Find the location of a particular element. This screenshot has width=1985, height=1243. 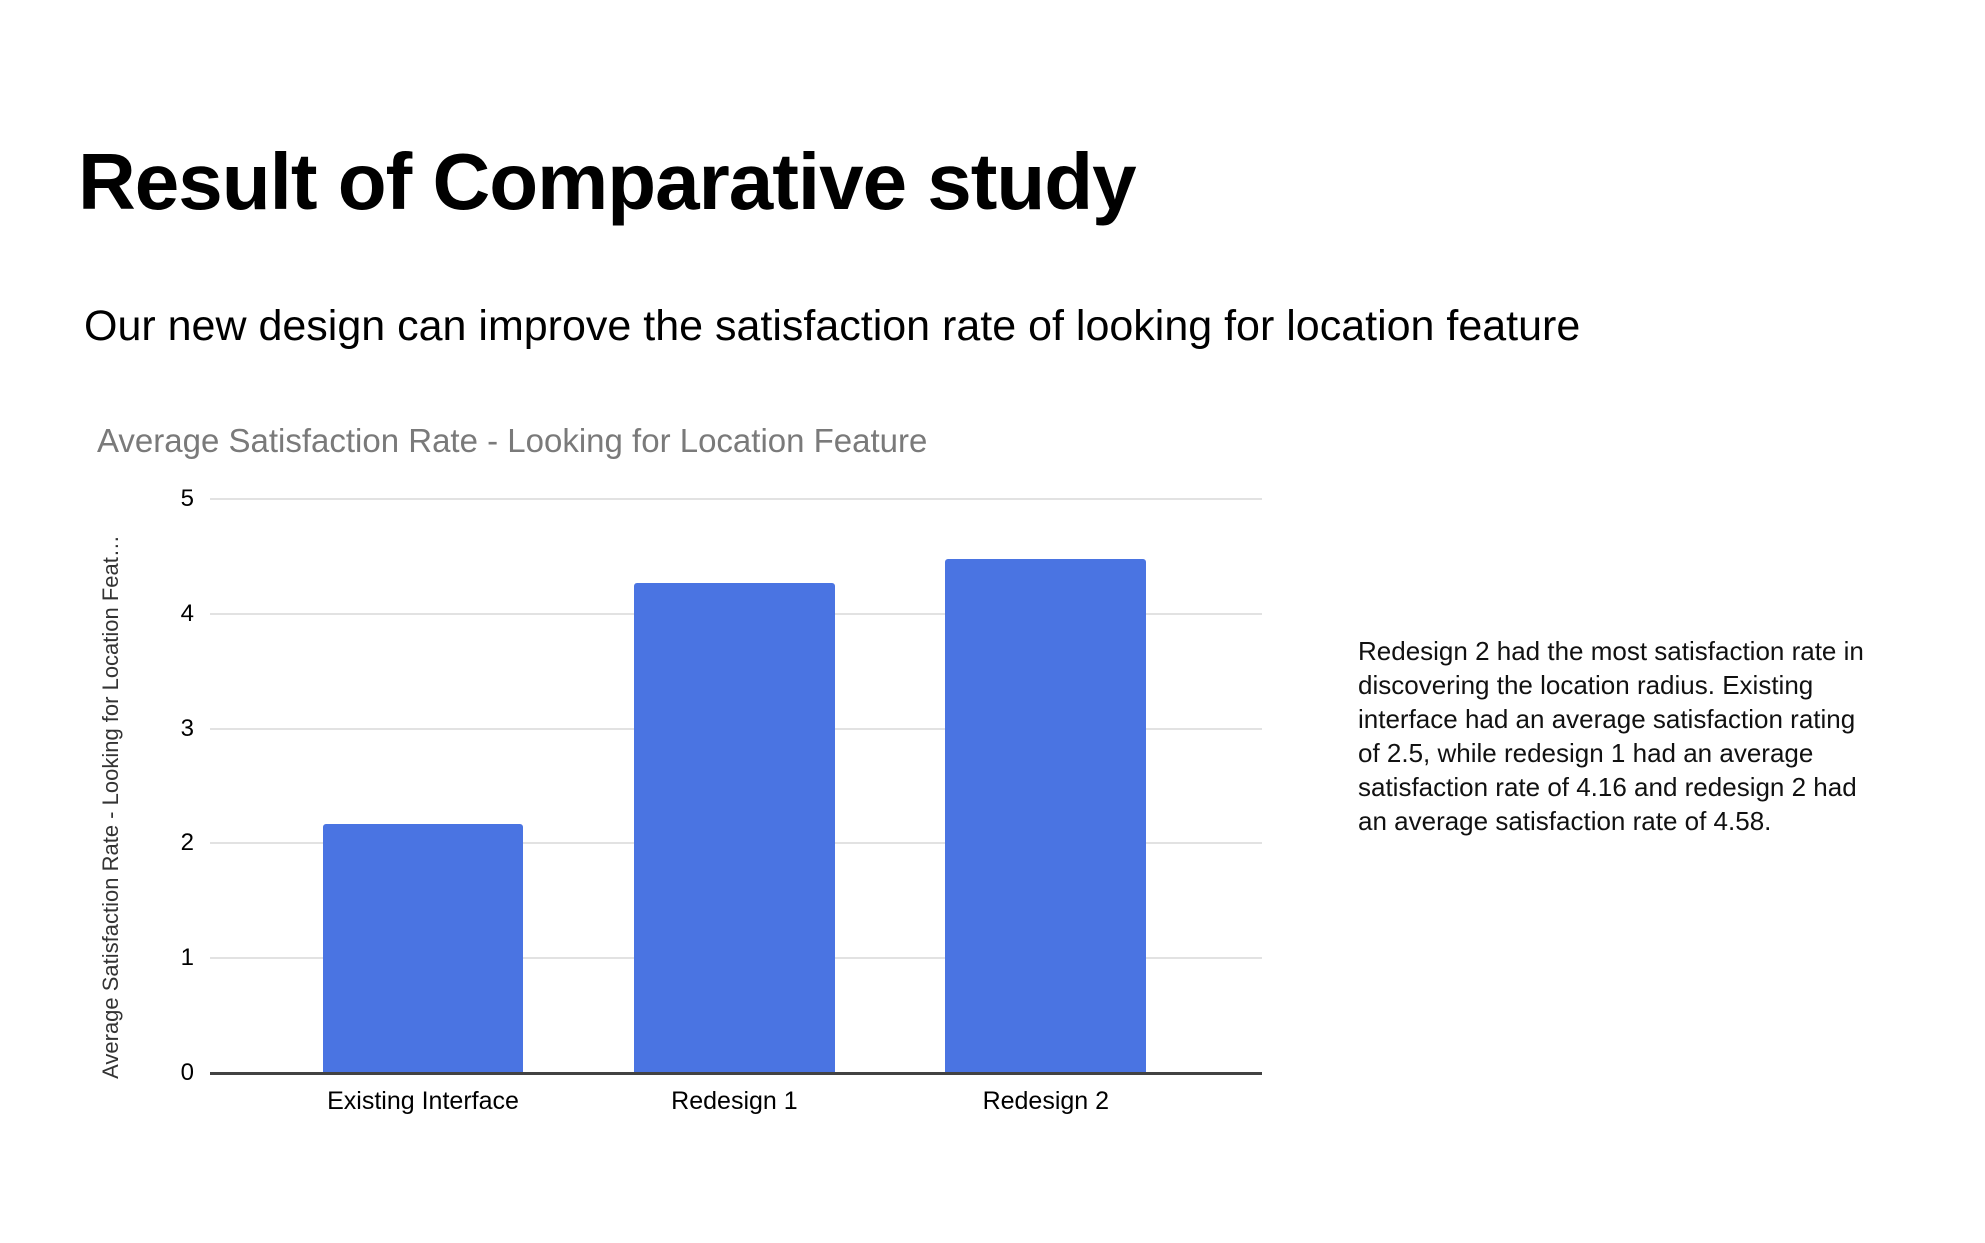

annotation-line: of 2.5, while redesign 1 had an average is located at coordinates (1586, 753).